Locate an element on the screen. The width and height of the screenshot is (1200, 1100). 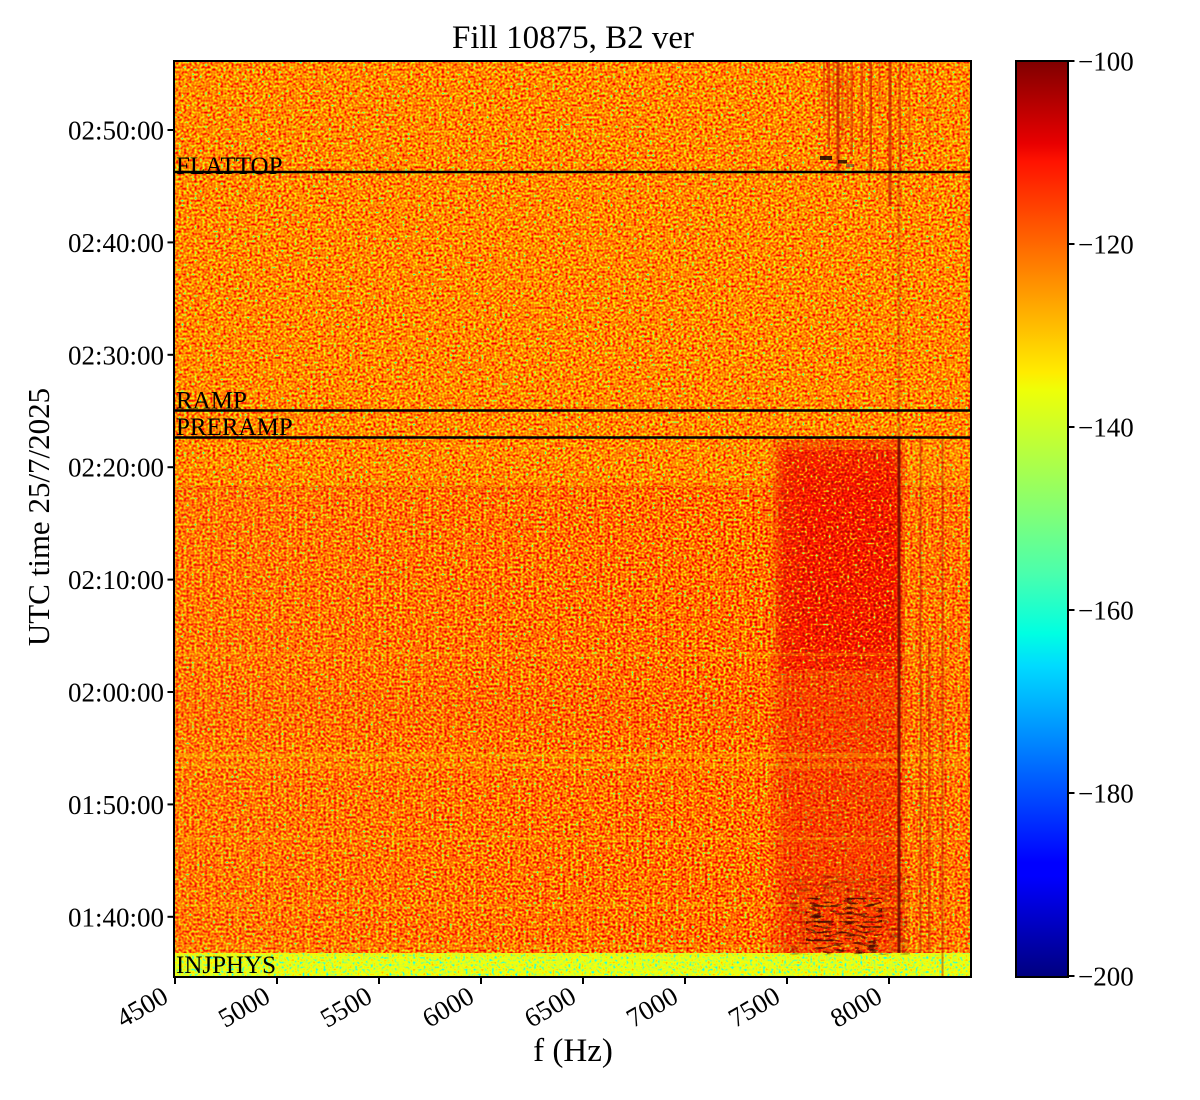
svg-text: 02:00:00 is located at coordinates (116, 693).